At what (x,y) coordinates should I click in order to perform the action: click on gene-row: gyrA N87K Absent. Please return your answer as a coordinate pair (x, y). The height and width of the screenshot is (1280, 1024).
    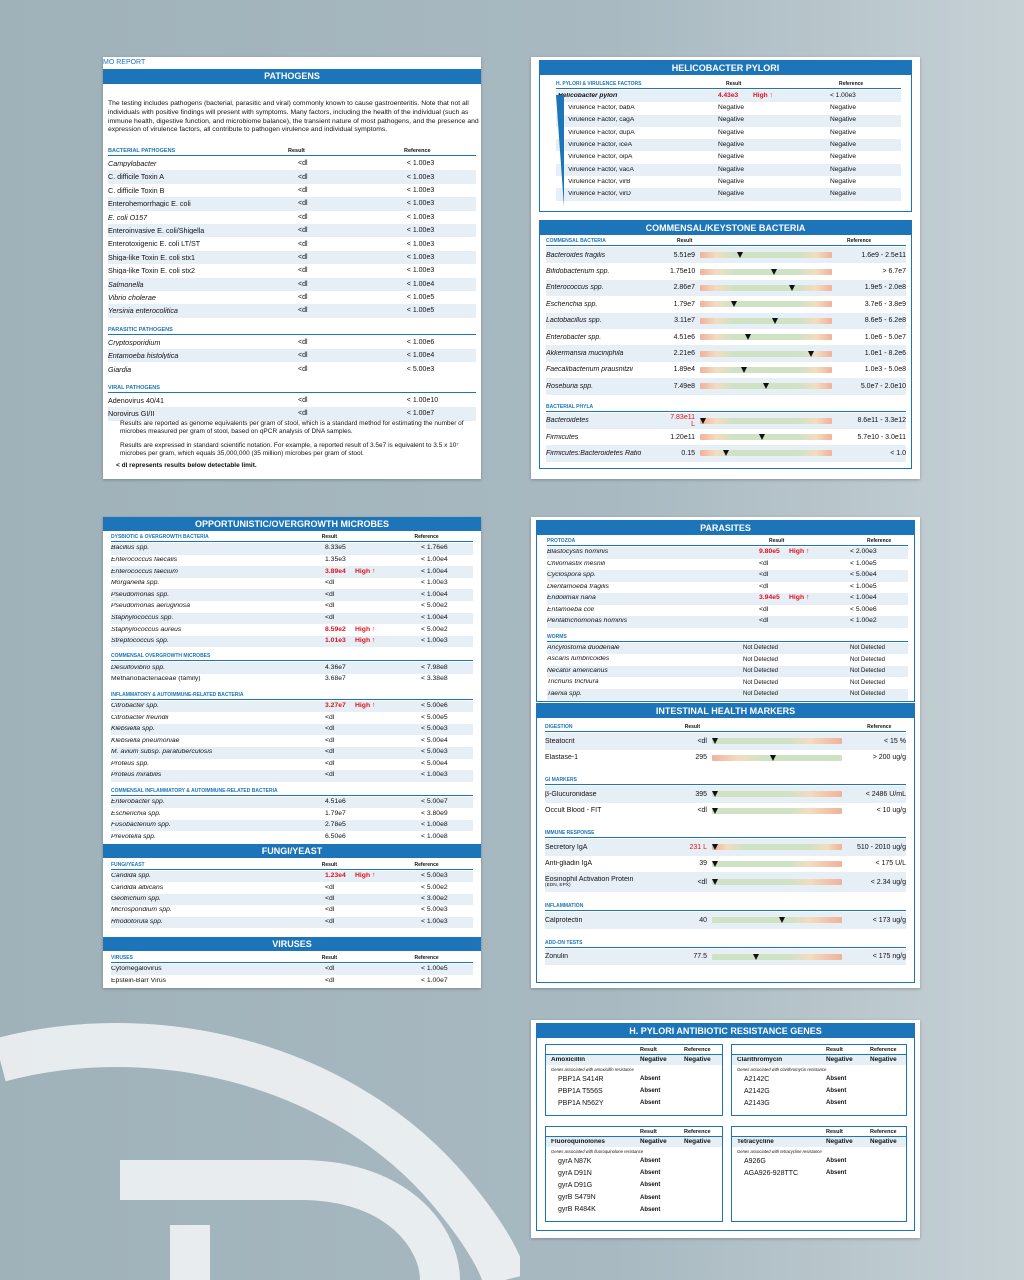
    Looking at the image, I should click on (634, 1161).